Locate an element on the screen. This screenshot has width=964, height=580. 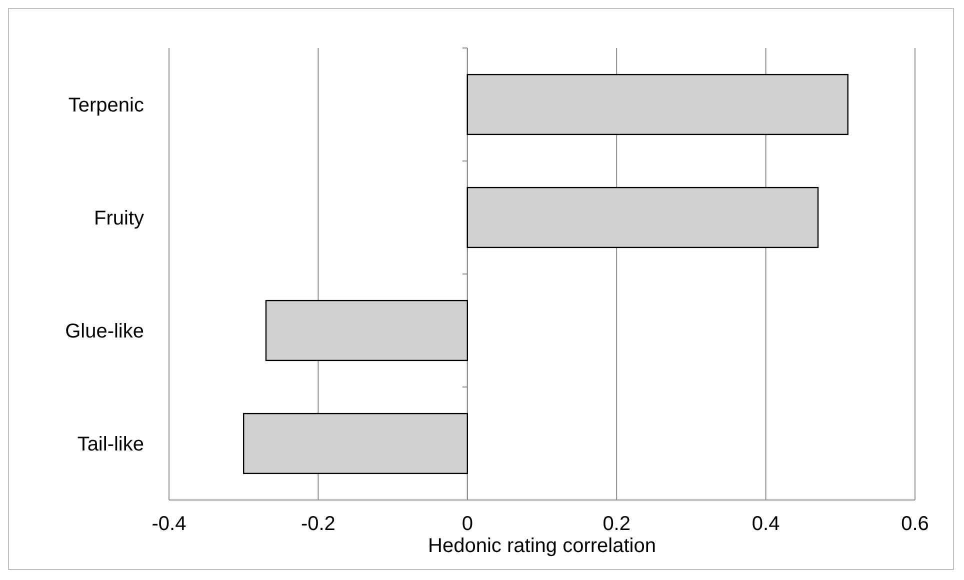
x-tick-label: 0.4 is located at coordinates (766, 524).